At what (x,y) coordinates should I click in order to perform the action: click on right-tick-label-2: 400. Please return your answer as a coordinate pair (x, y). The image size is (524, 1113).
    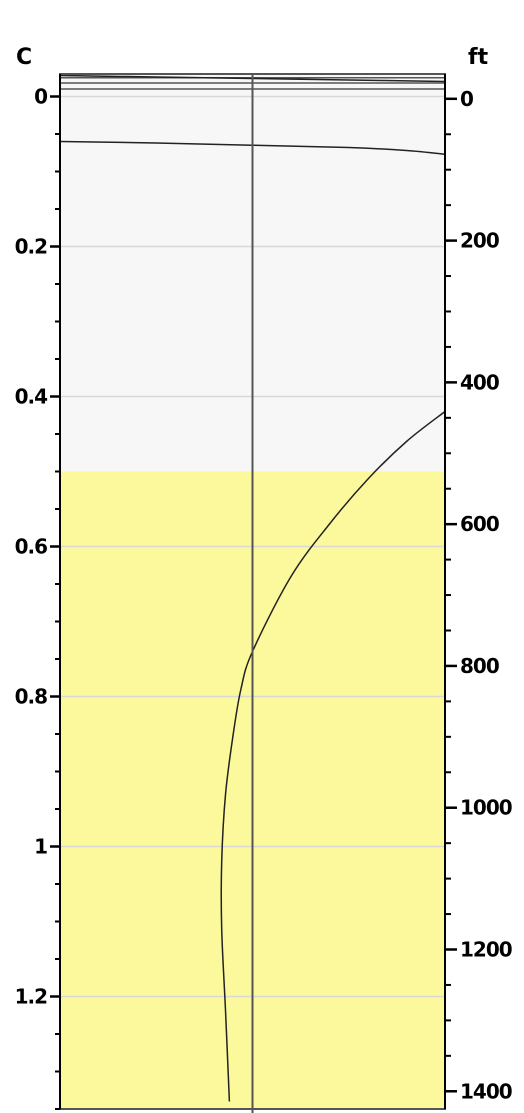
    Looking at the image, I should click on (479, 382).